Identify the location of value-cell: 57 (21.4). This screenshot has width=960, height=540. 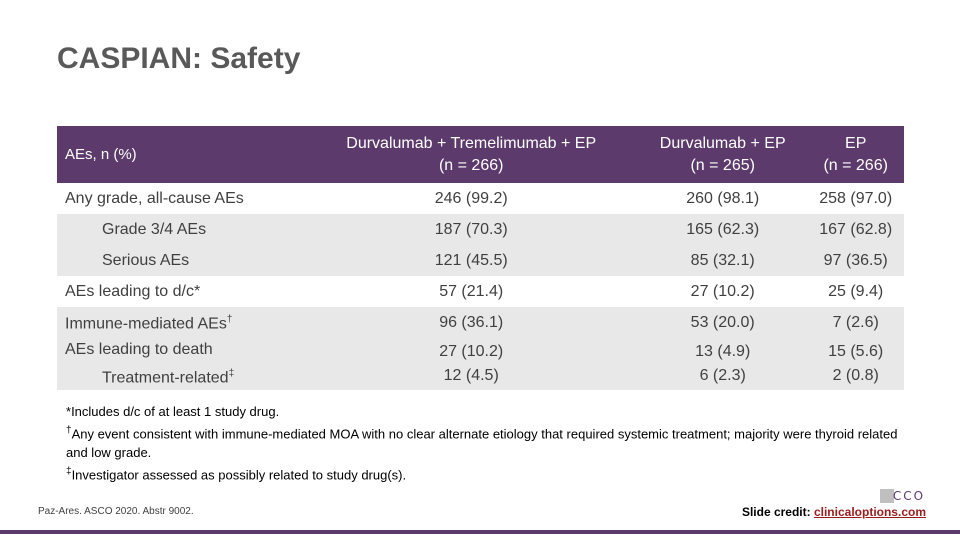
(471, 291).